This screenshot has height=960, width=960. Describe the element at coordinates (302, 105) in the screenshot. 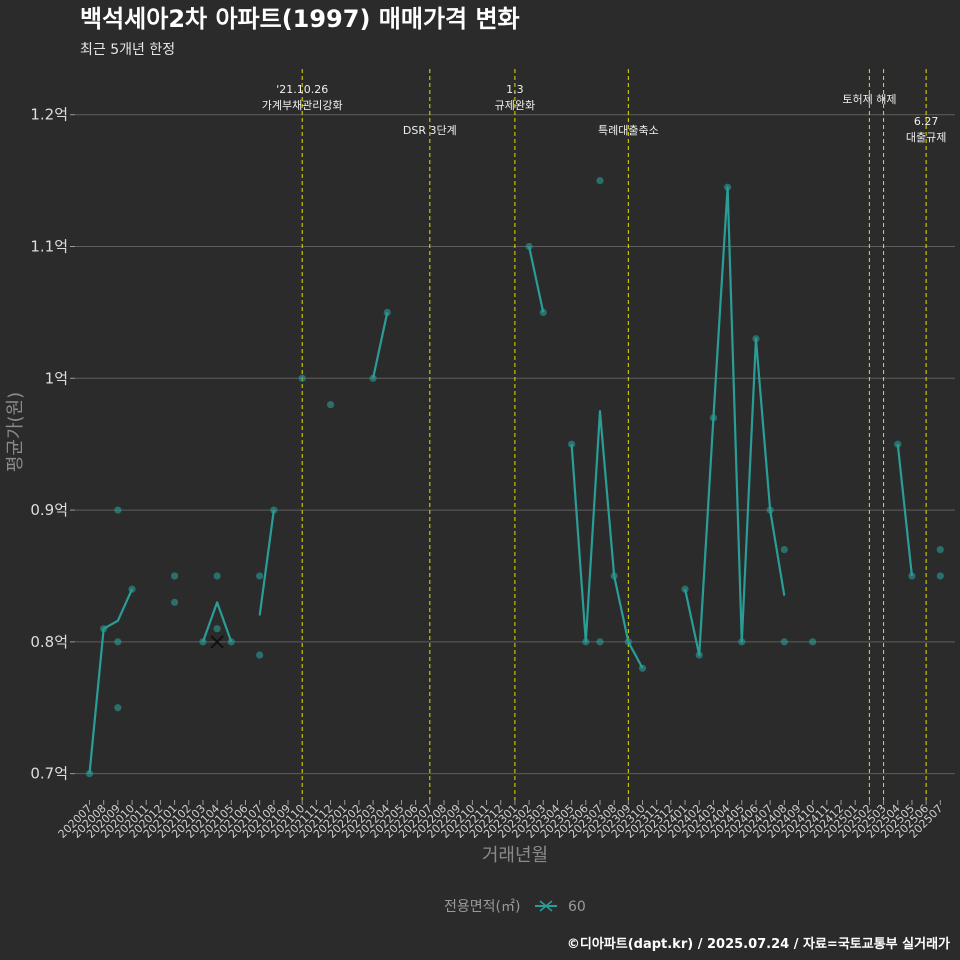

I see `event-label: 가계부채관리강화` at that location.